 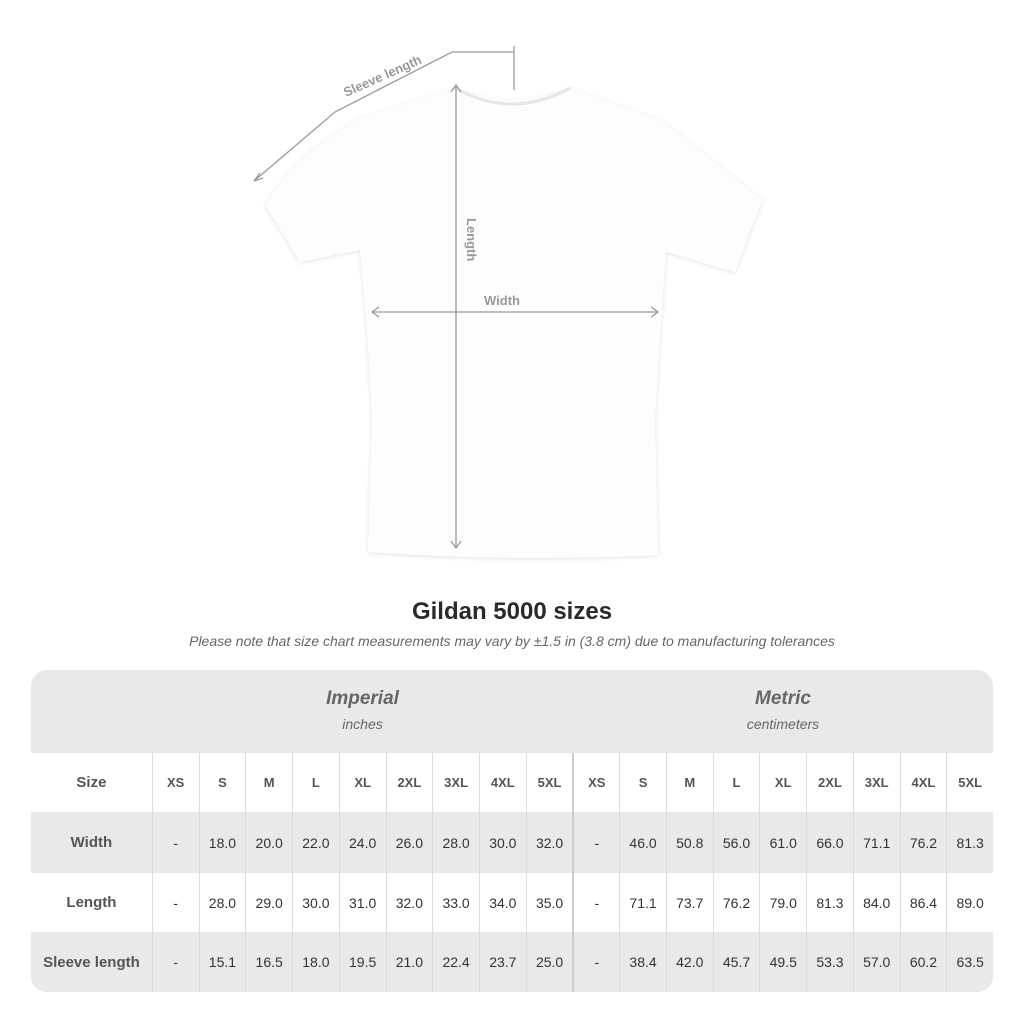 What do you see at coordinates (782, 842) in the screenshot?
I see `metric-cell: 61.0` at bounding box center [782, 842].